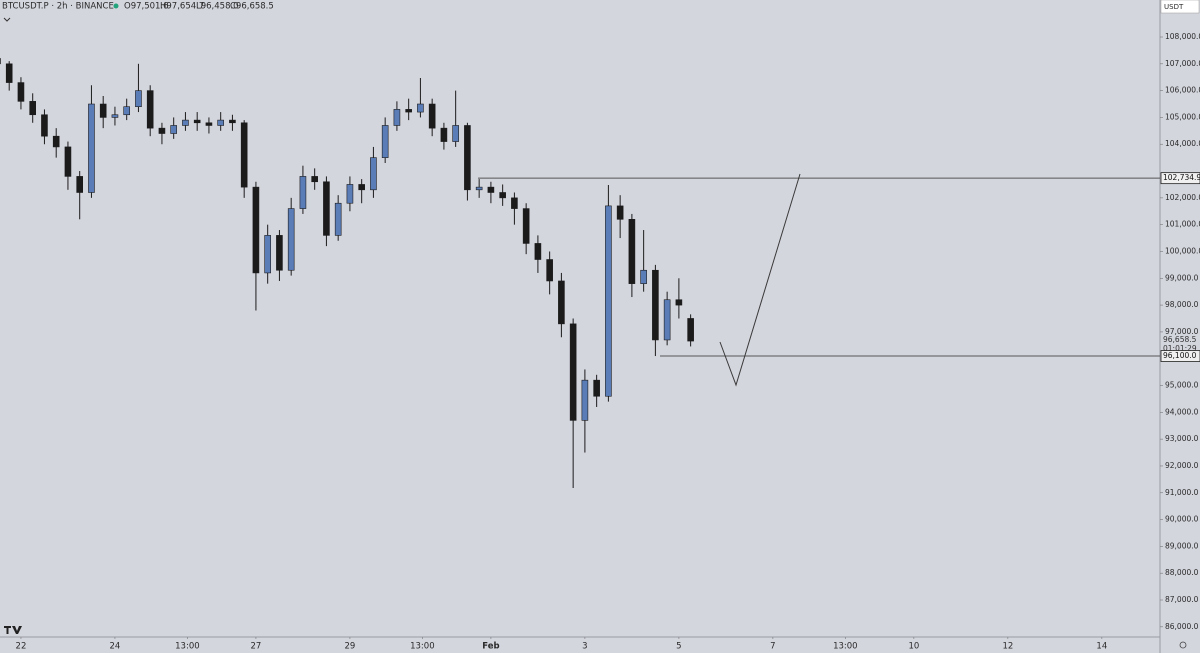 This screenshot has width=1200, height=653. What do you see at coordinates (1182, 277) in the screenshot?
I see `y-tick-label: 99,000.0` at bounding box center [1182, 277].